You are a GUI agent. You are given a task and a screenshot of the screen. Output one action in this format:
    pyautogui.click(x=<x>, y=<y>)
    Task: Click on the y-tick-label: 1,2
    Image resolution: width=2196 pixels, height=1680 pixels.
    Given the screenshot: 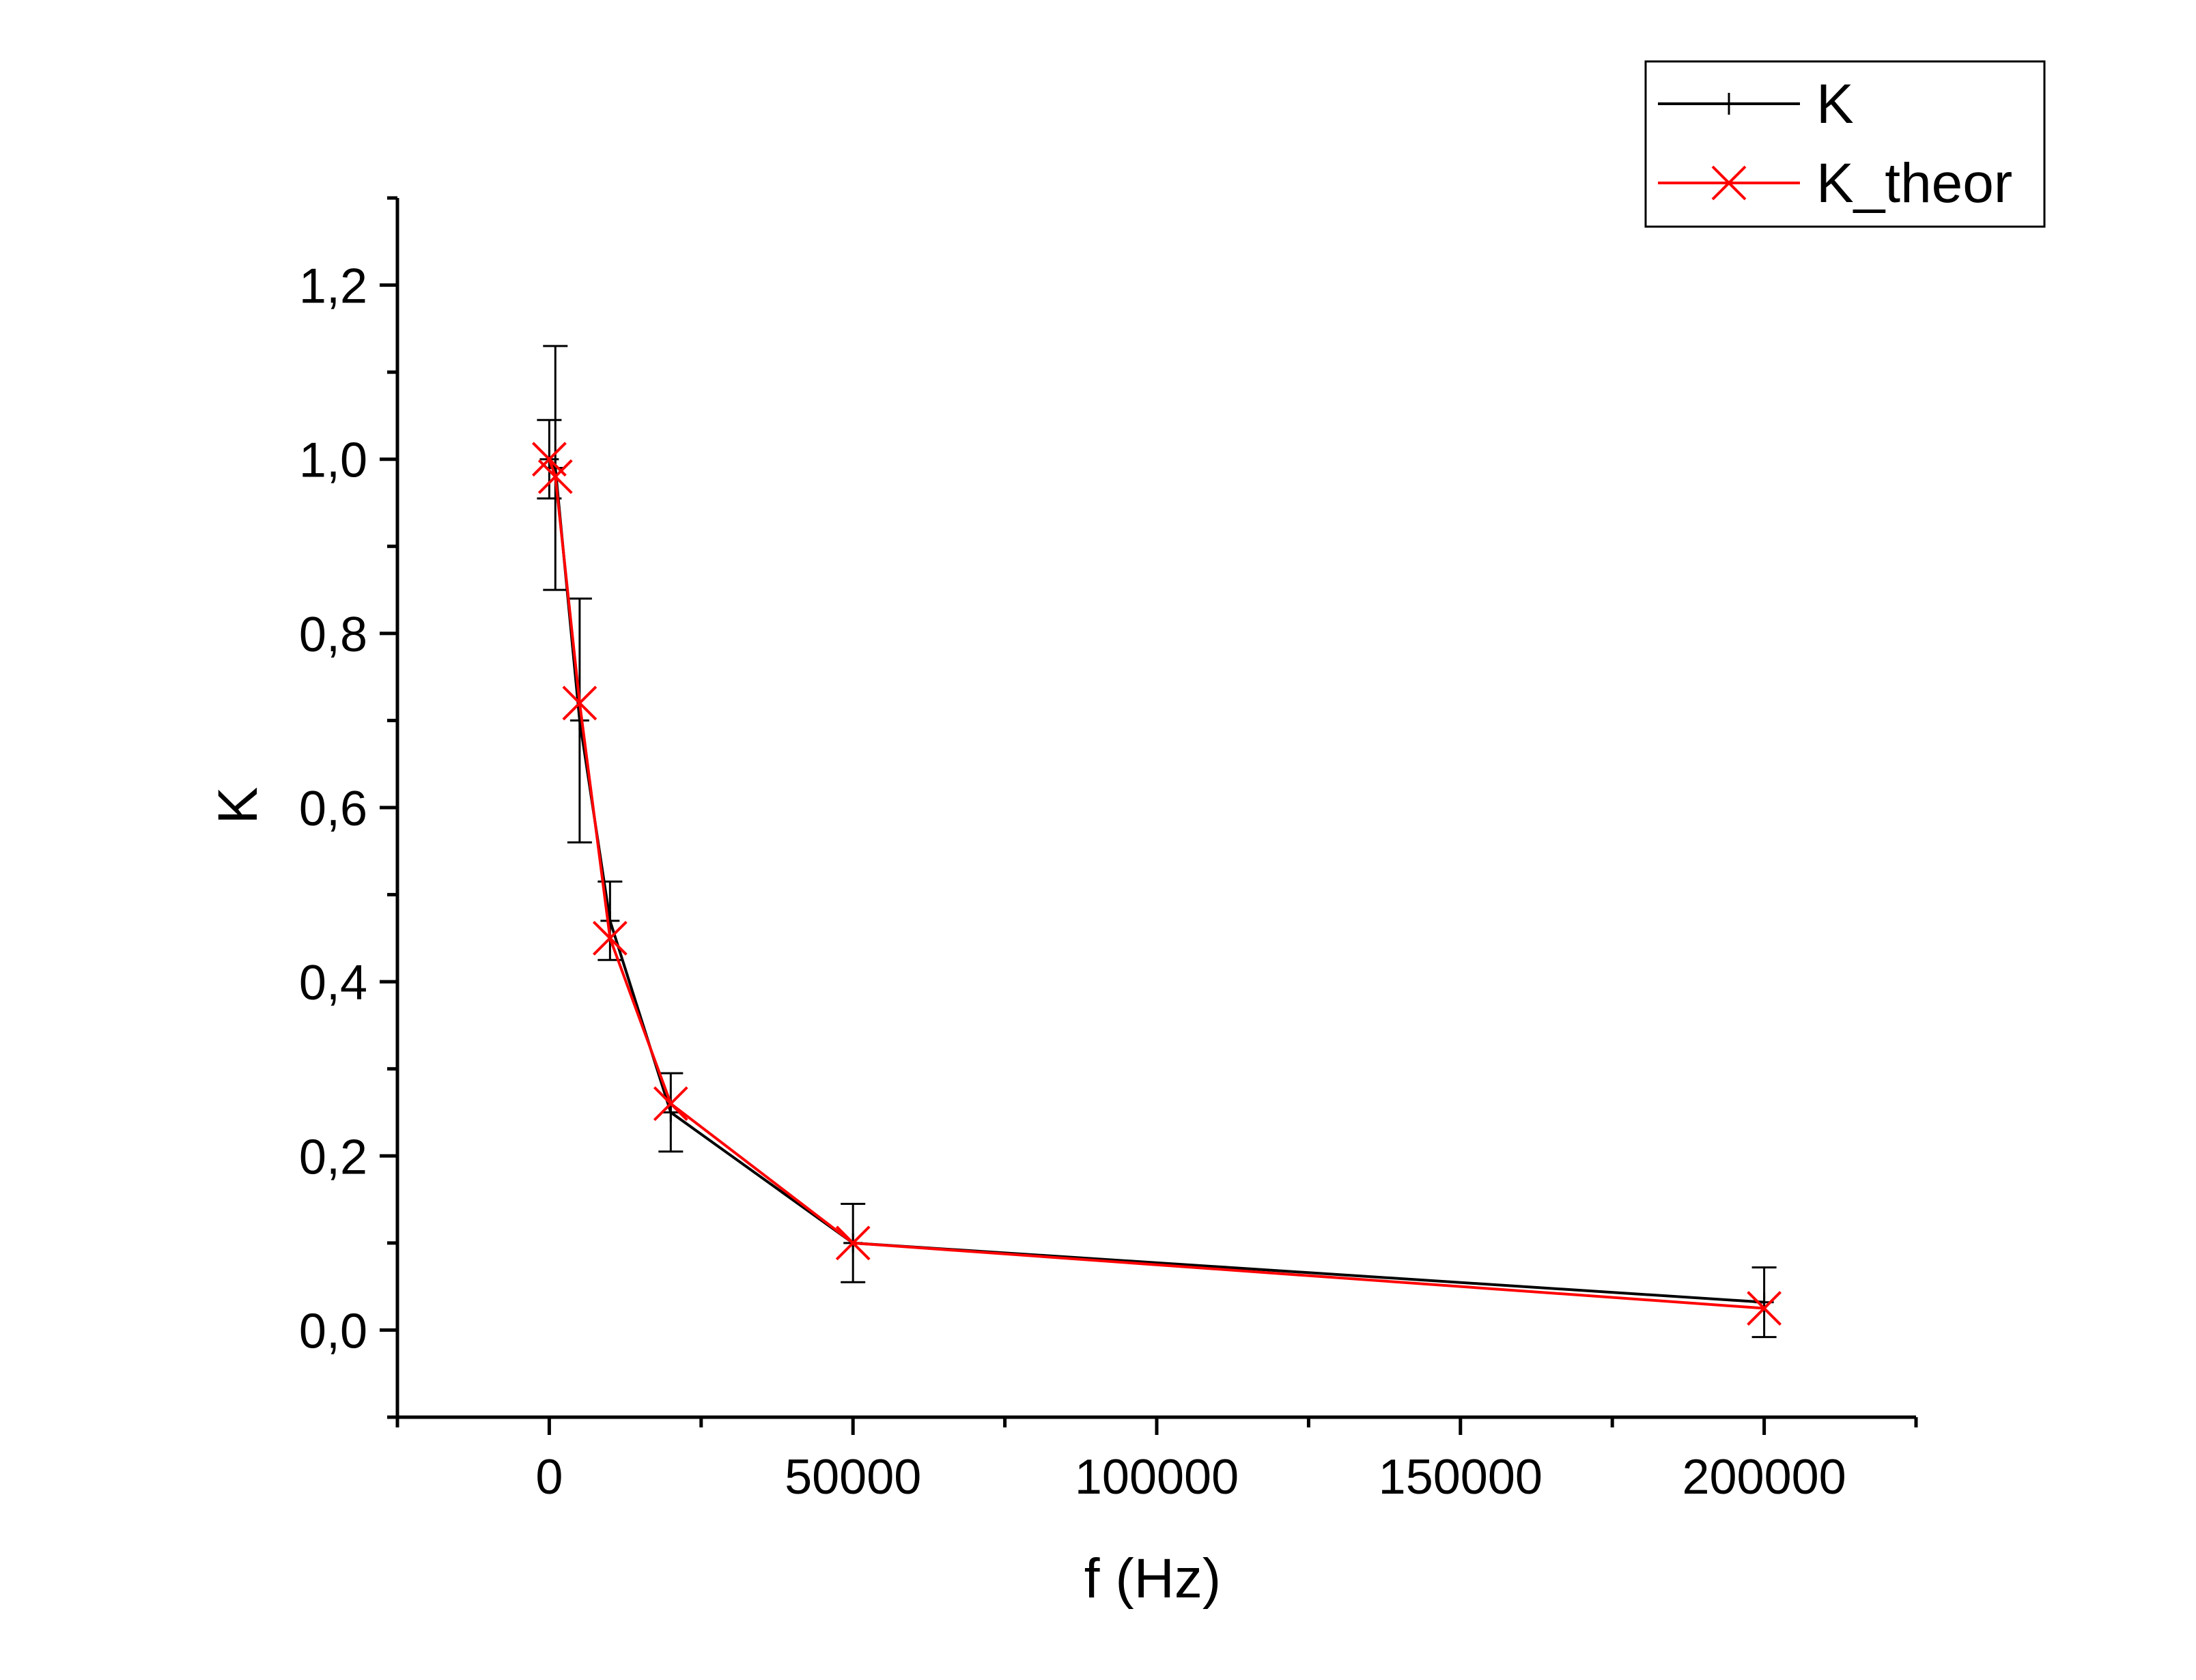 What is the action you would take?
    pyautogui.click(x=333, y=286)
    